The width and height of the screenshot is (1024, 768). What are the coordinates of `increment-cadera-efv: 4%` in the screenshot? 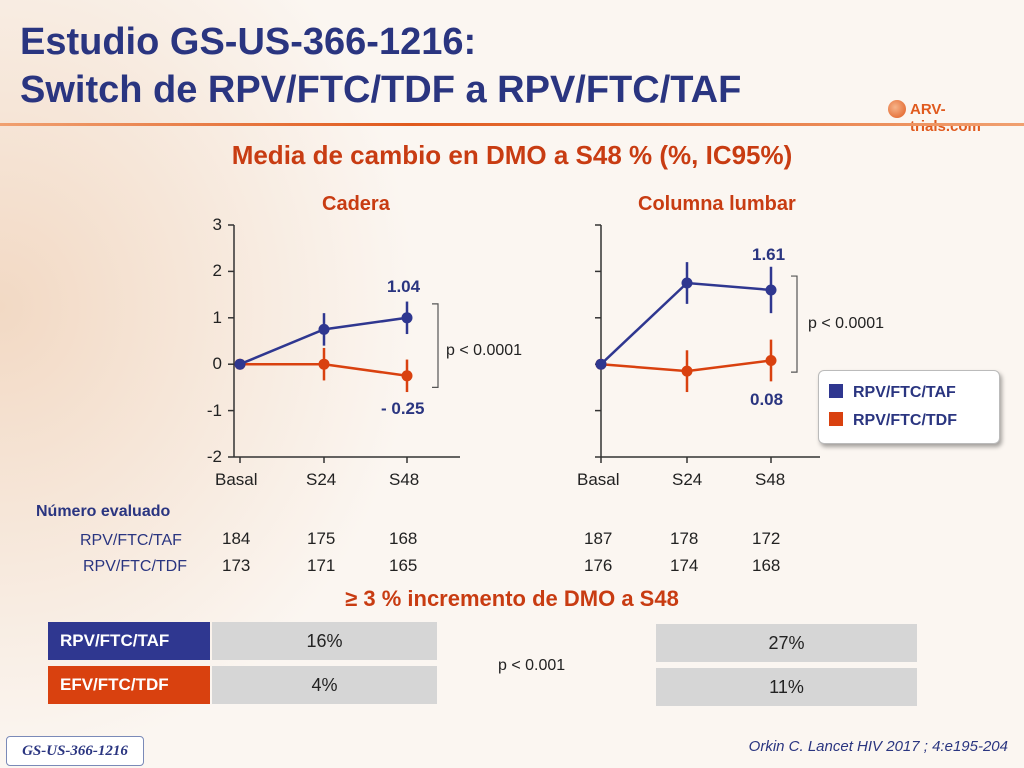 It's located at (324, 685).